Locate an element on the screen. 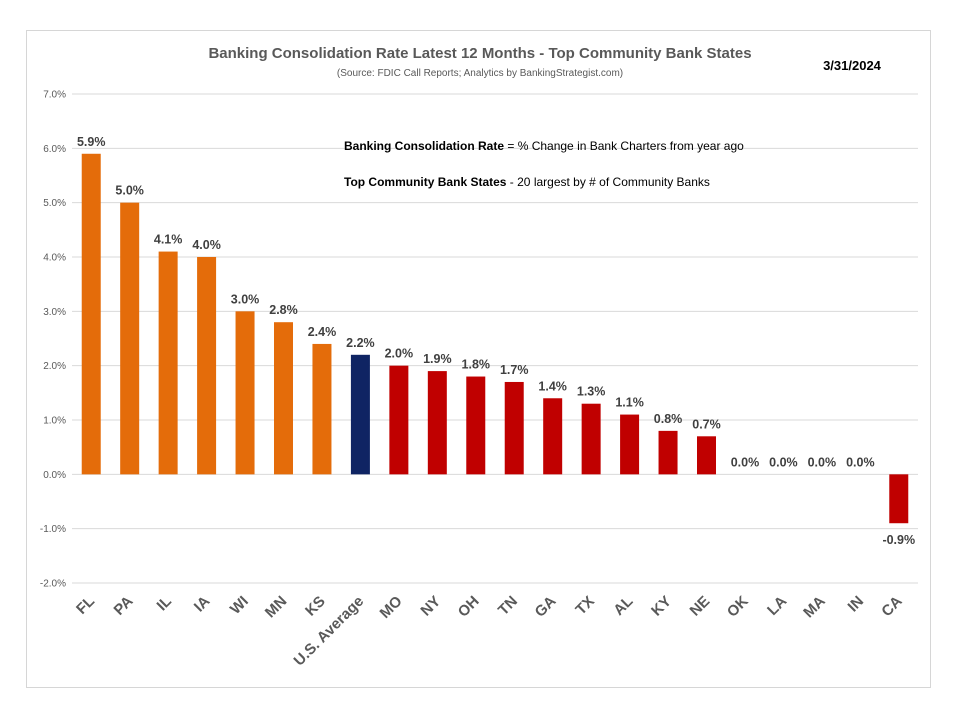 Image resolution: width=960 pixels, height=720 pixels. bar-al is located at coordinates (630, 444).